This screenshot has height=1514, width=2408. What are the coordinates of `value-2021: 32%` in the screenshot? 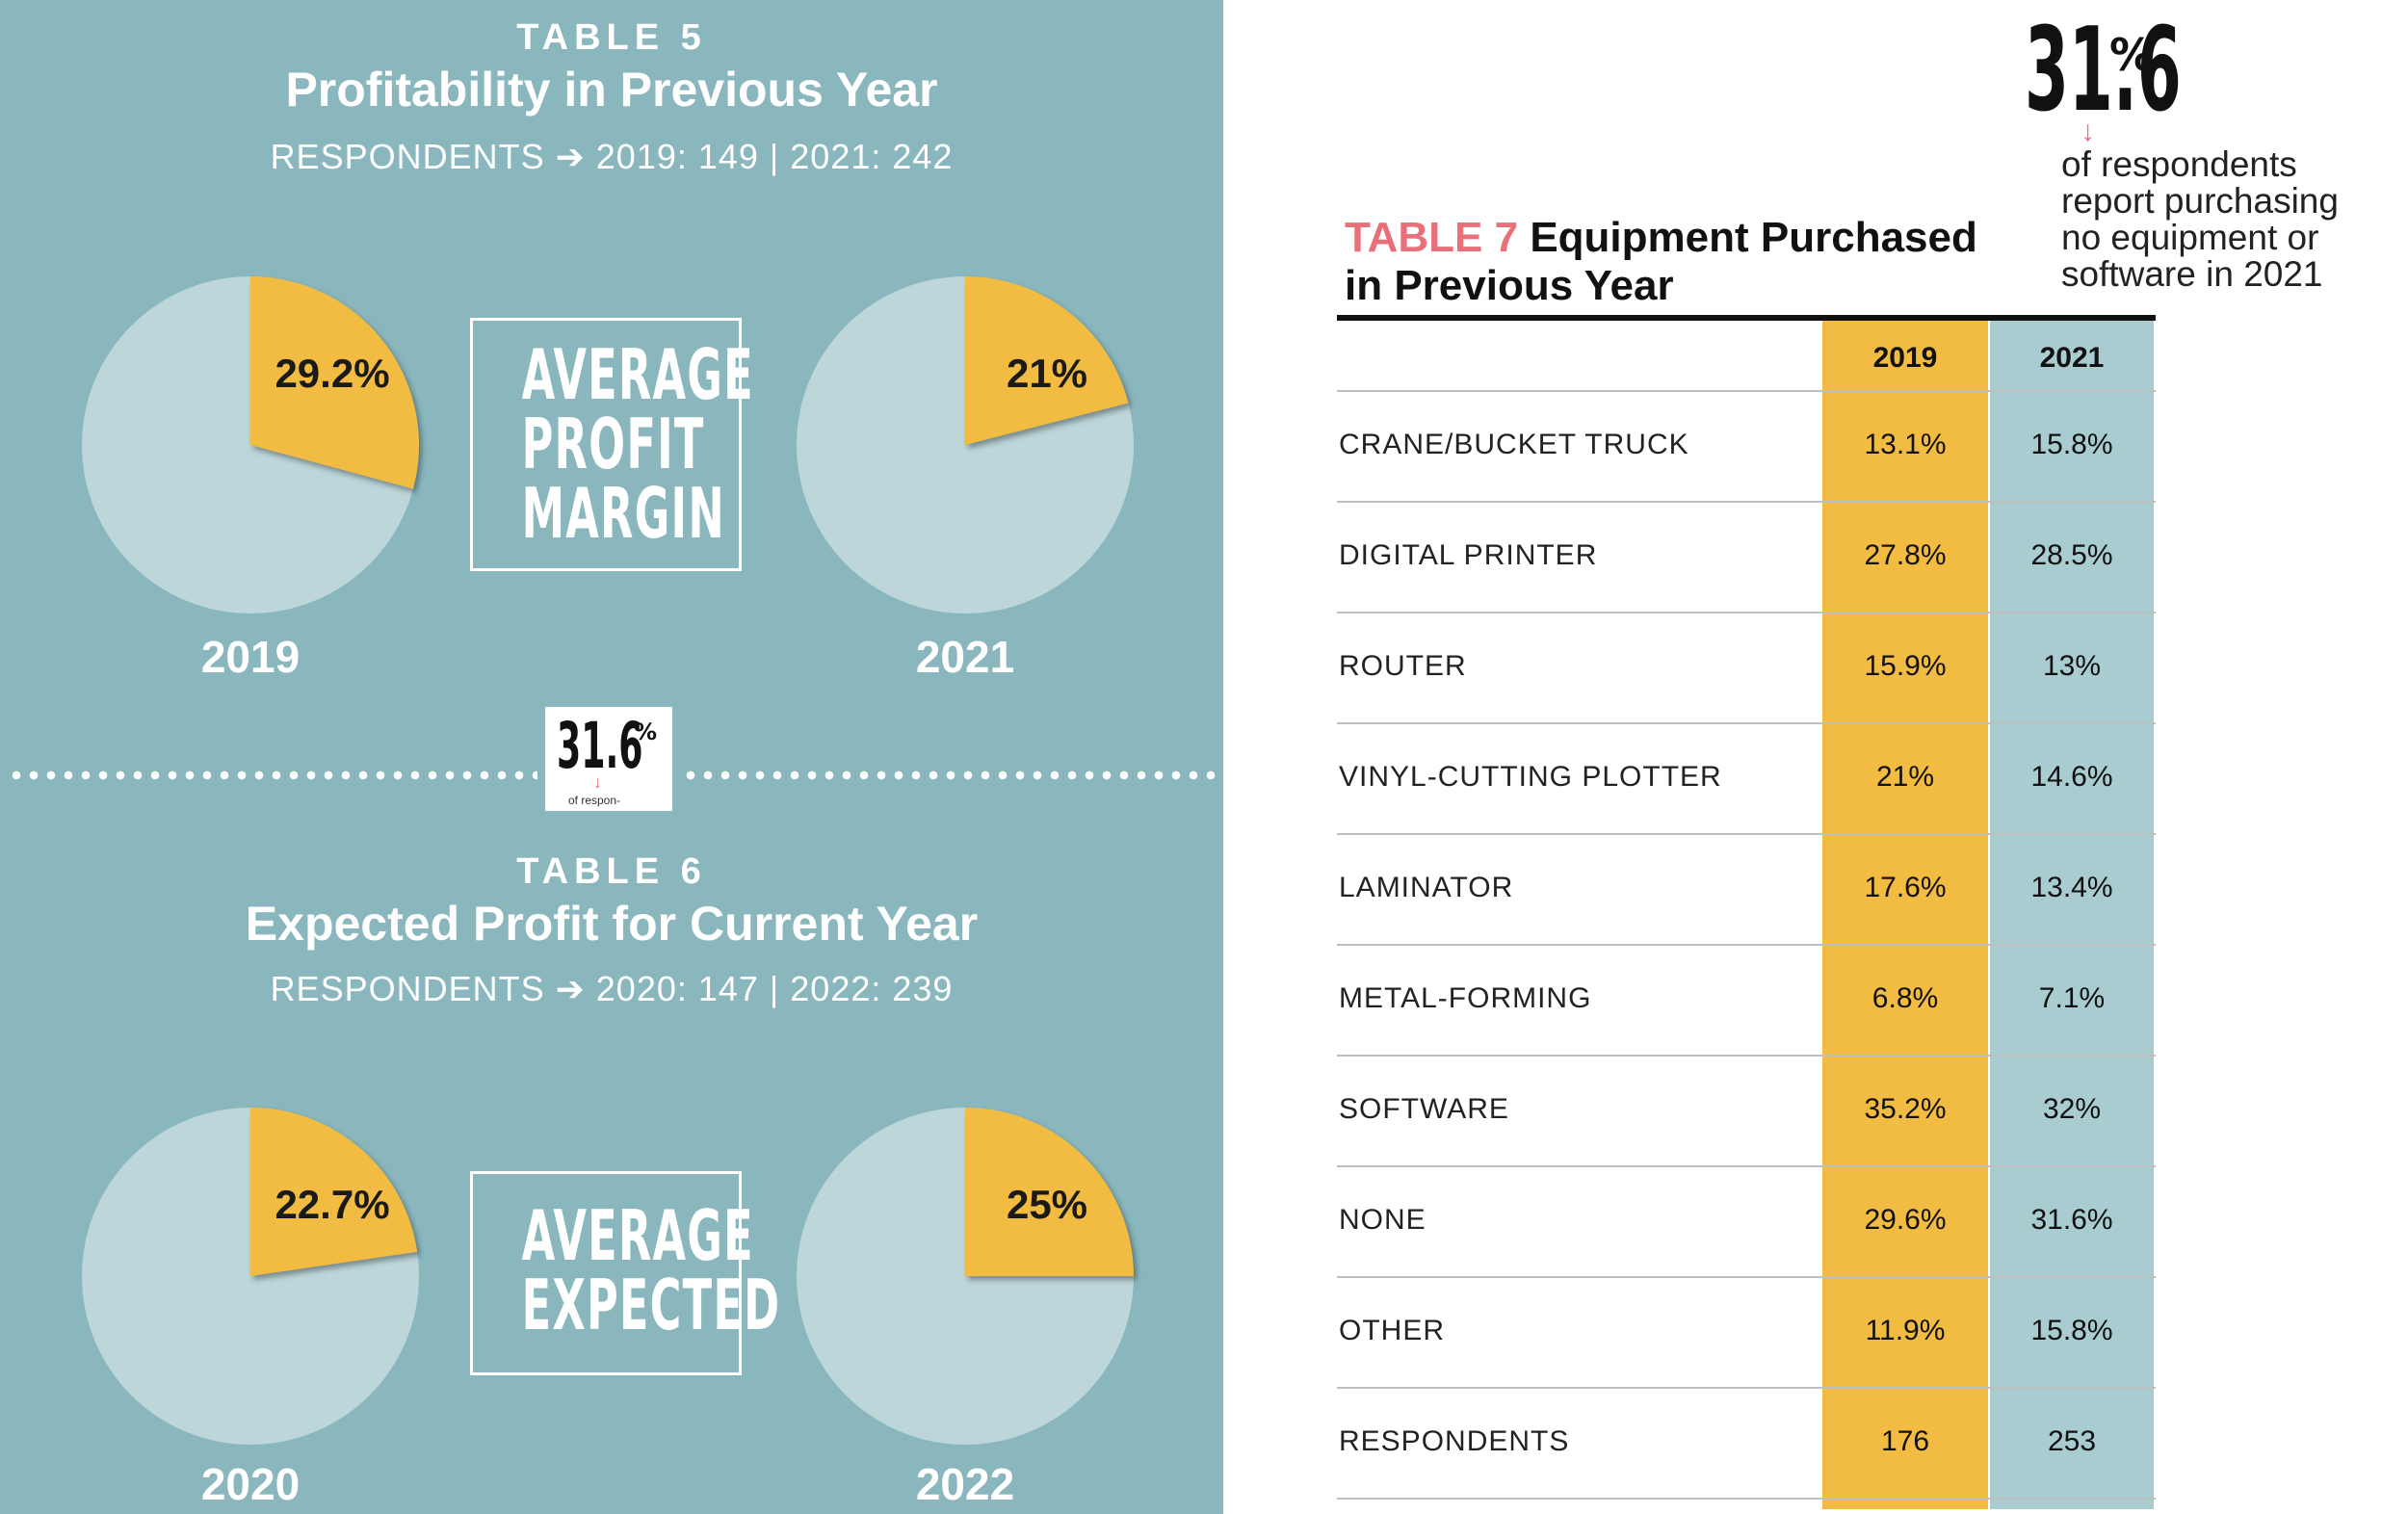 It's located at (2072, 1108).